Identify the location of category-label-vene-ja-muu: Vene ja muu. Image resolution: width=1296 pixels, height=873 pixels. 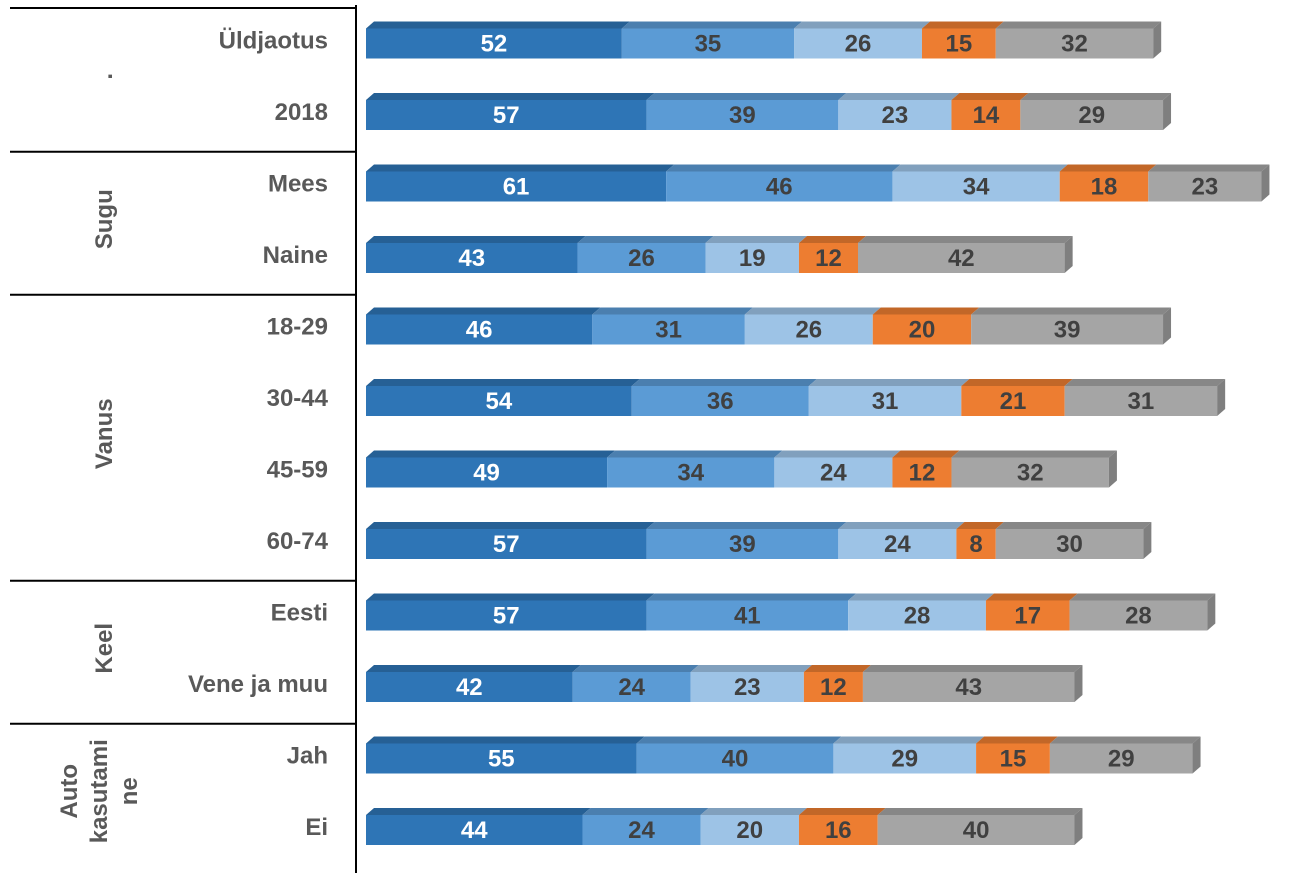
(258, 684).